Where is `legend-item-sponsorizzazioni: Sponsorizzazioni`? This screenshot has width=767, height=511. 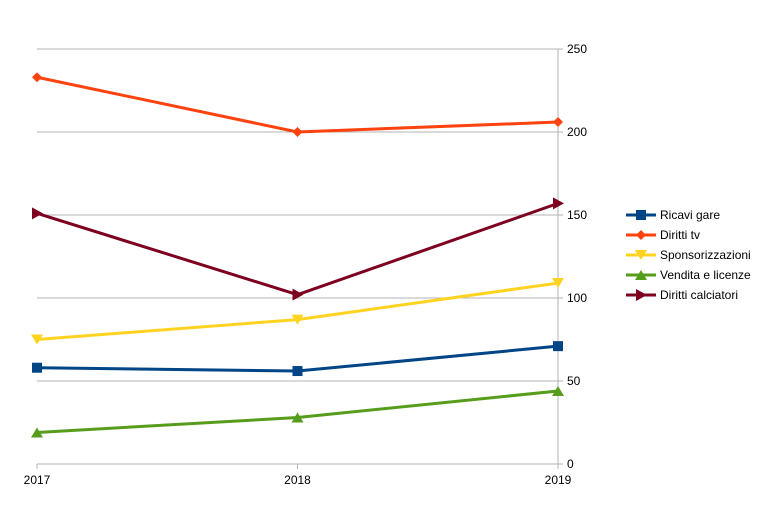
legend-item-sponsorizzazioni: Sponsorizzazioni is located at coordinates (688, 255).